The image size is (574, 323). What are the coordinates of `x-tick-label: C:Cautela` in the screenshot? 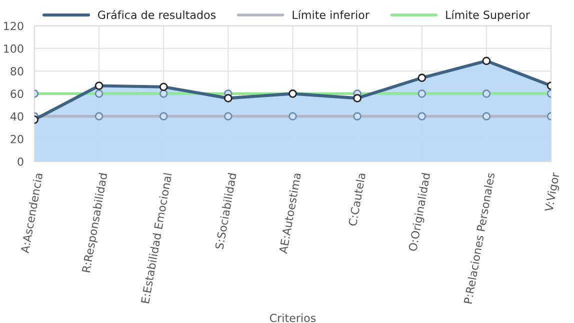 It's located at (357, 199).